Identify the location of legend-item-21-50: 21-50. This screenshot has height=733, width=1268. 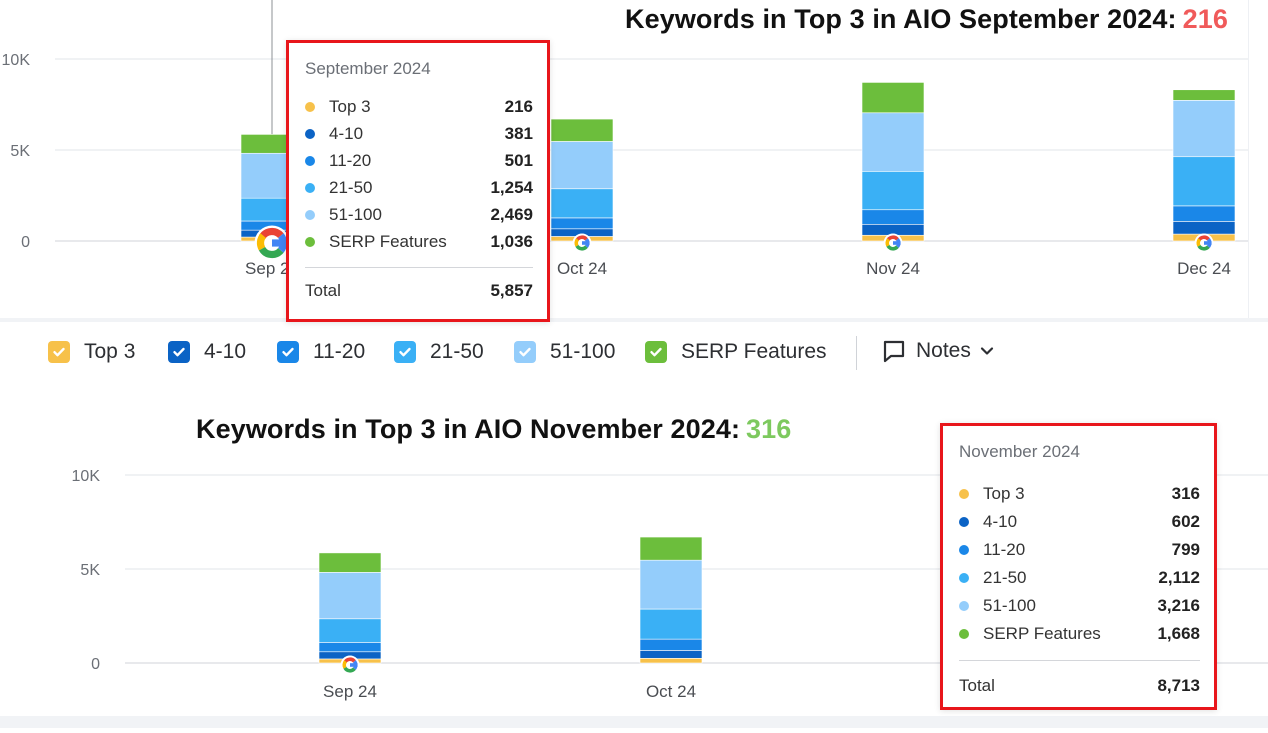
(439, 352).